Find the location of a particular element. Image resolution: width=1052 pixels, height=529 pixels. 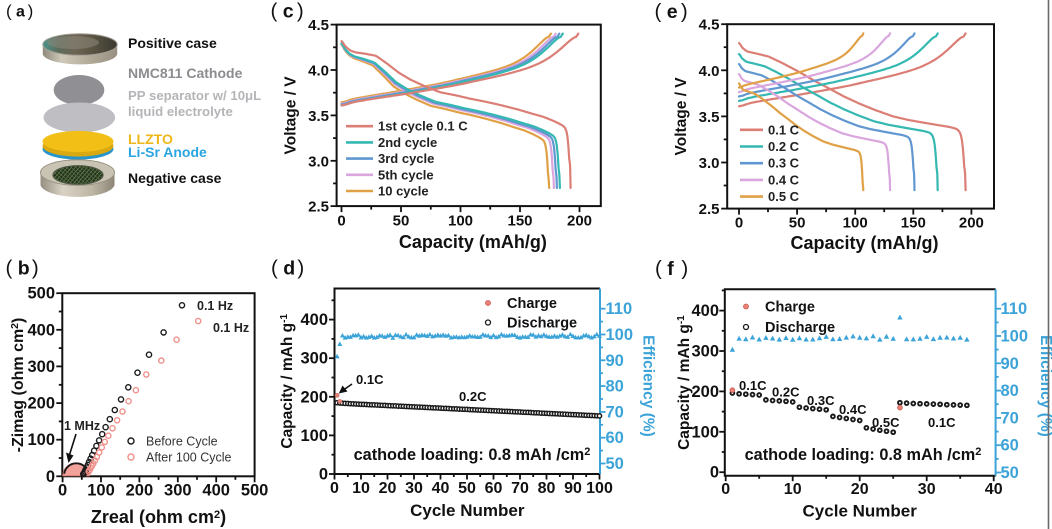

svg-text: LLZTO is located at coordinates (150, 139).